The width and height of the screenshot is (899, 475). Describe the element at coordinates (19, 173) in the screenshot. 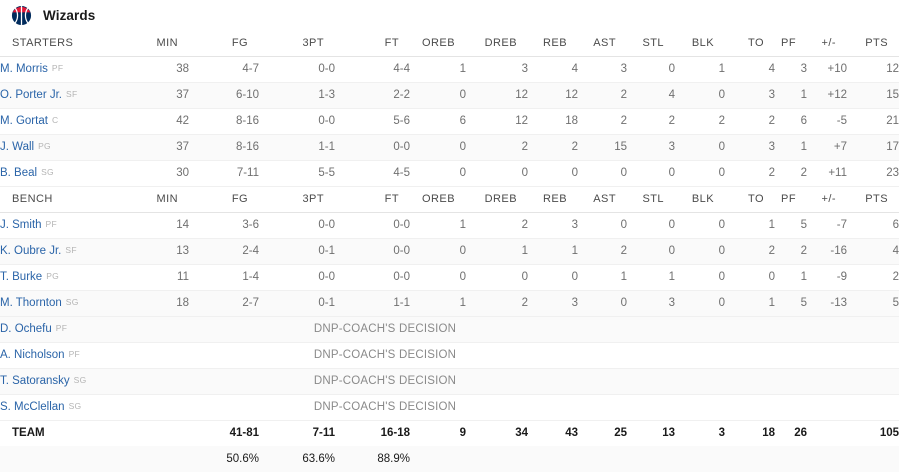

I see `player-name: B. Beal` at that location.